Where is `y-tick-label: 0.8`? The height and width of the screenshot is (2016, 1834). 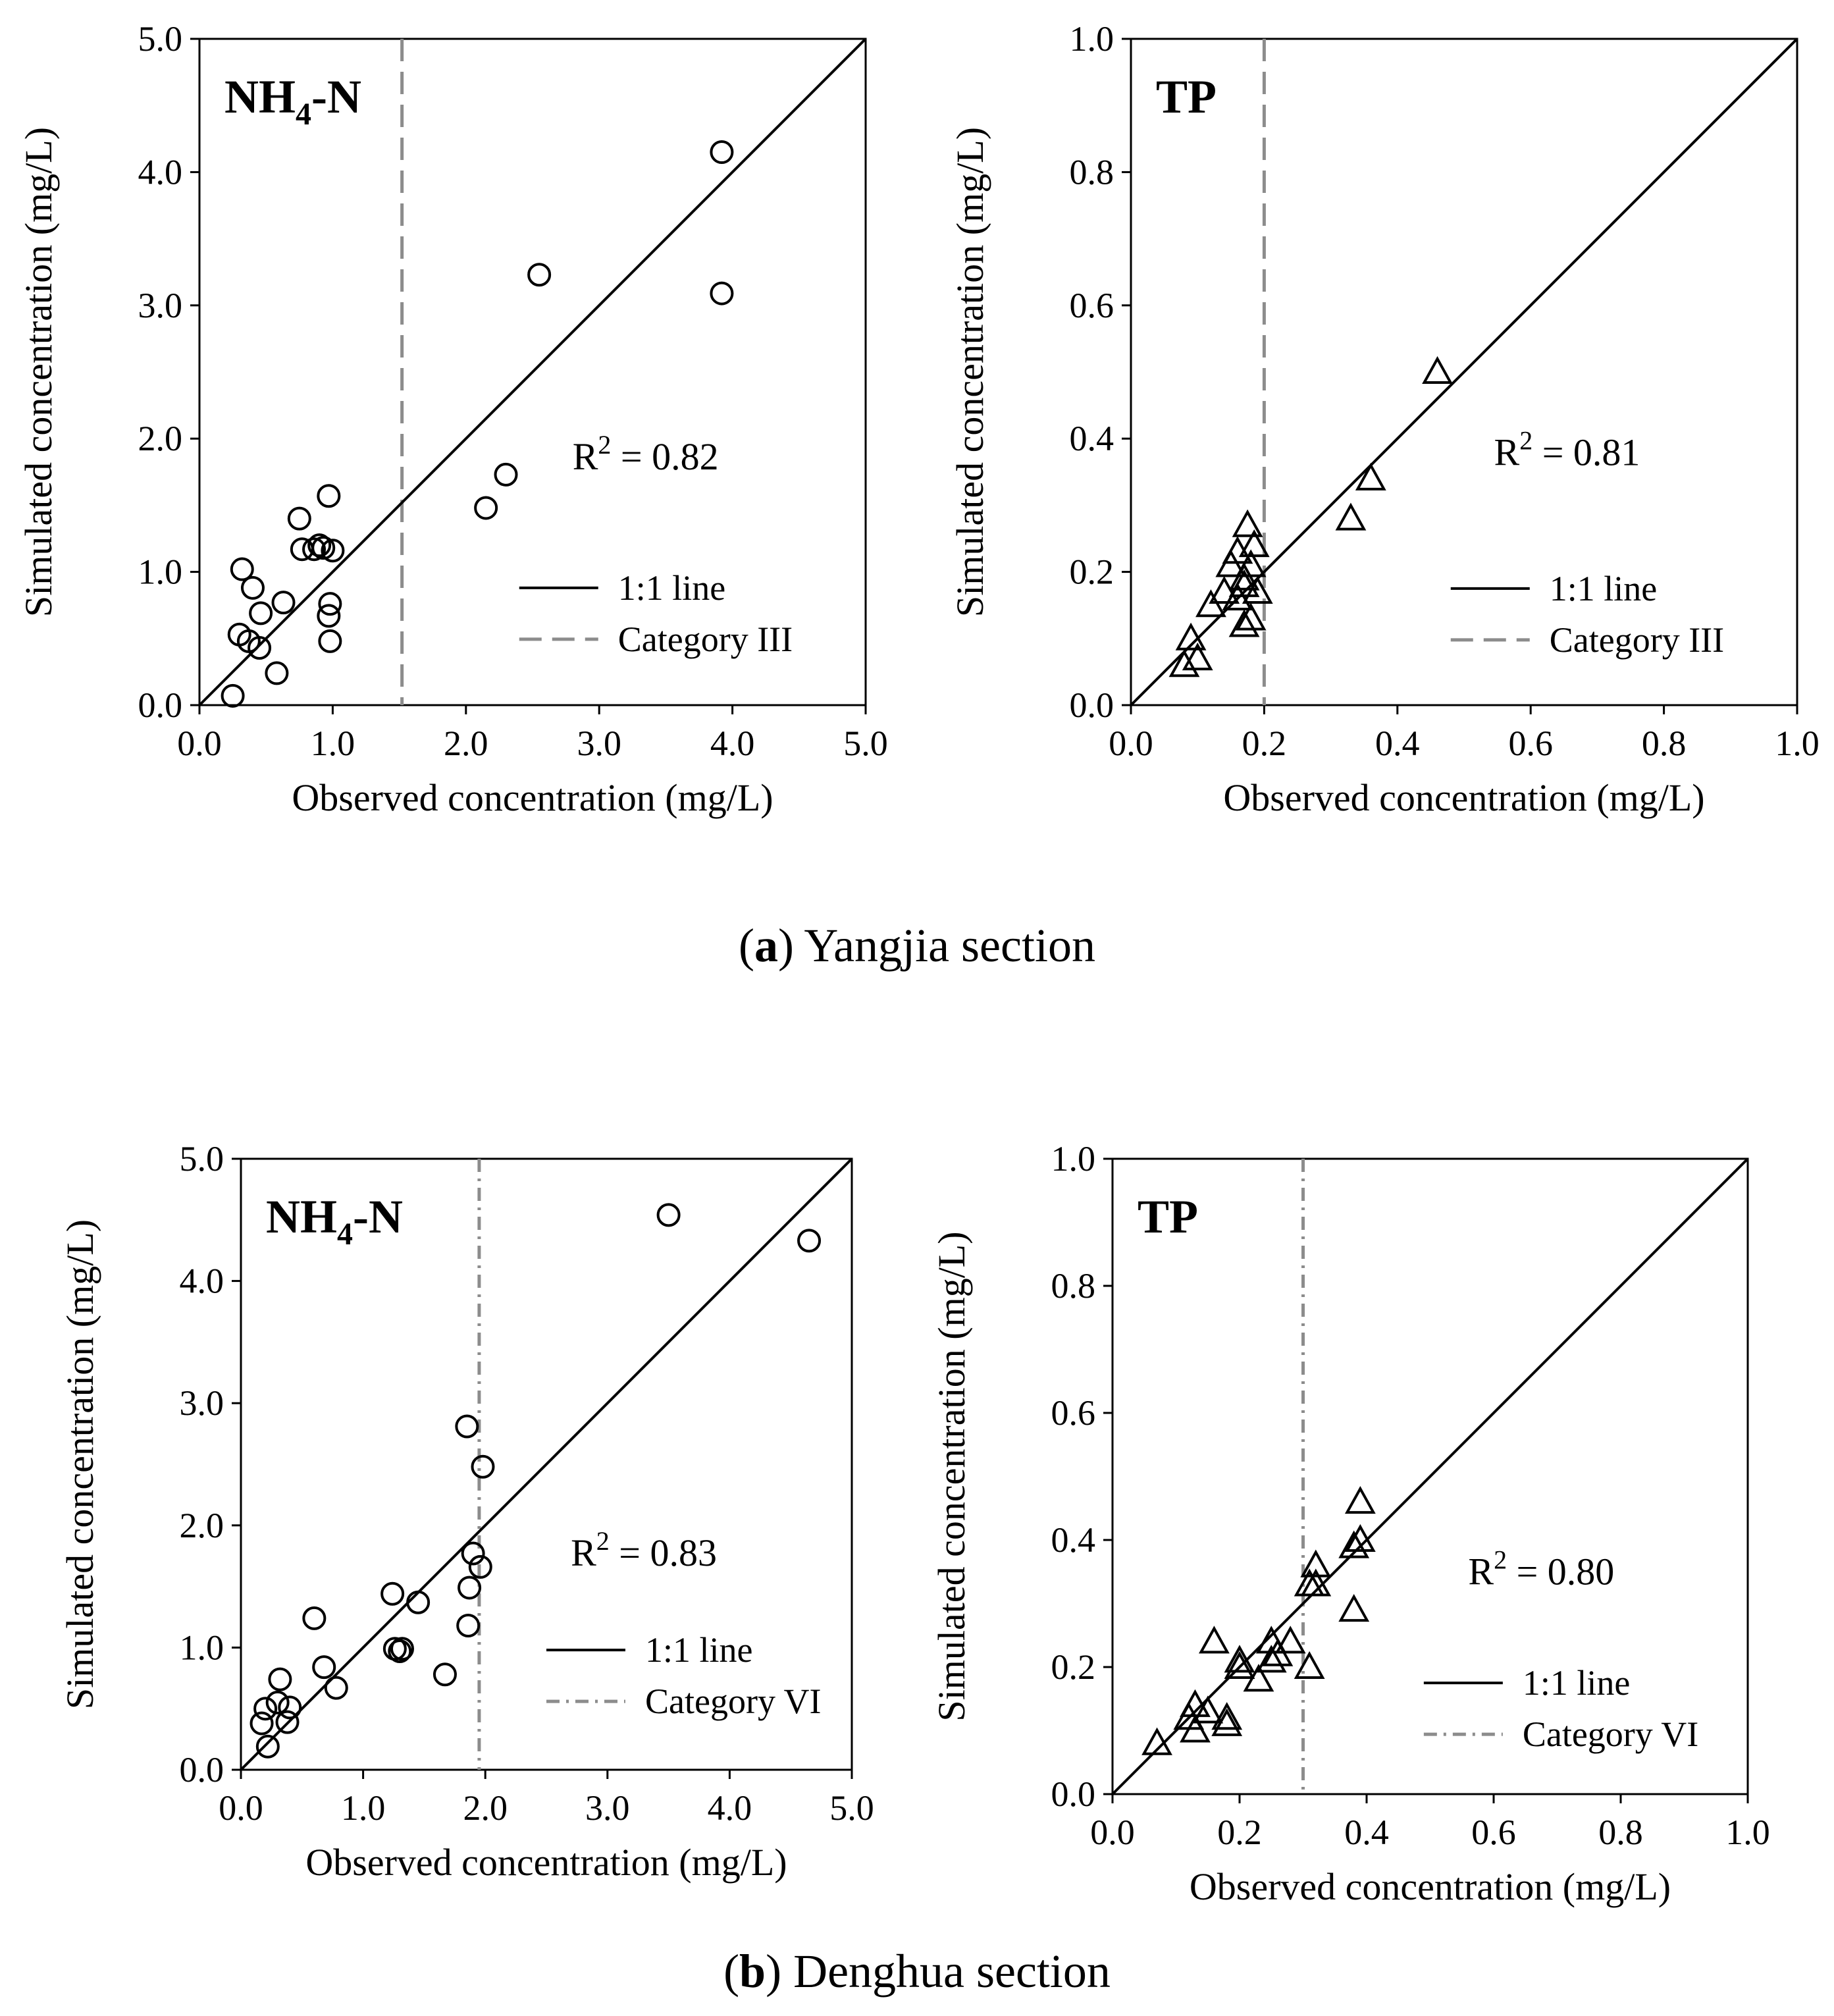
y-tick-label: 0.8 is located at coordinates (1092, 172).